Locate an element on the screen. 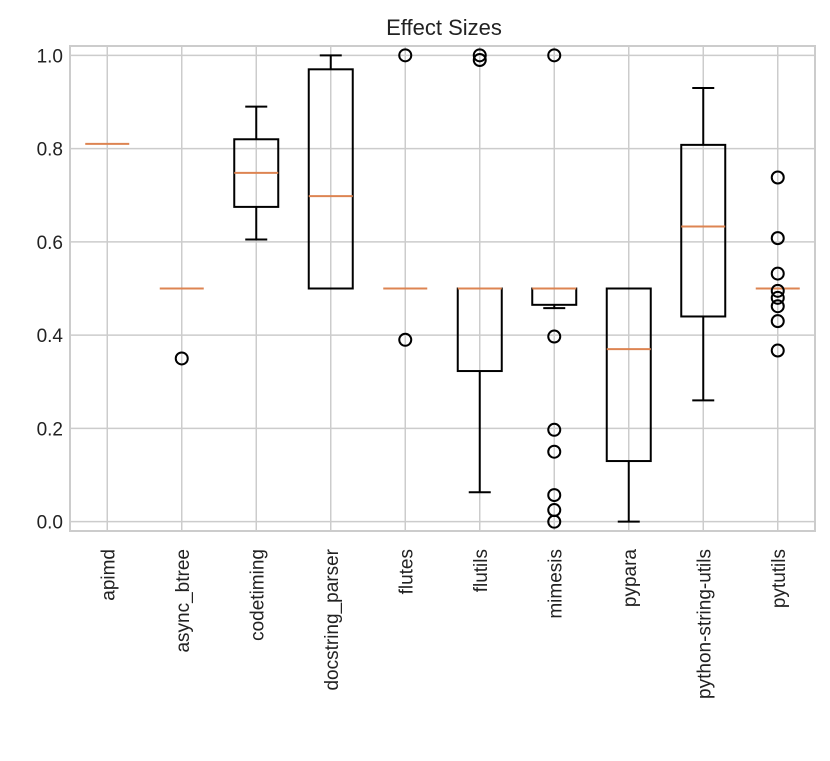  x-tick-label: pypara is located at coordinates (630, 578).